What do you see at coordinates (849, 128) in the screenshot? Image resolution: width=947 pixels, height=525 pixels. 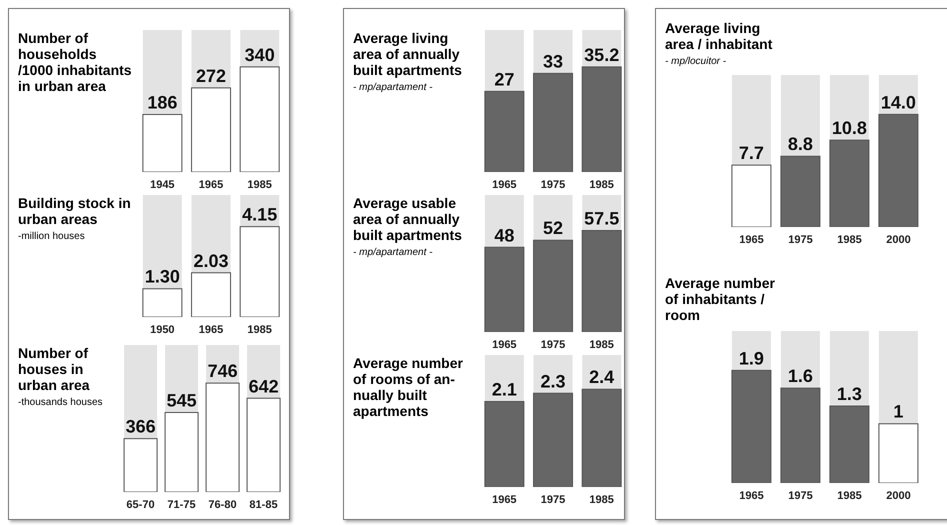 I see `data-label: 10.8` at bounding box center [849, 128].